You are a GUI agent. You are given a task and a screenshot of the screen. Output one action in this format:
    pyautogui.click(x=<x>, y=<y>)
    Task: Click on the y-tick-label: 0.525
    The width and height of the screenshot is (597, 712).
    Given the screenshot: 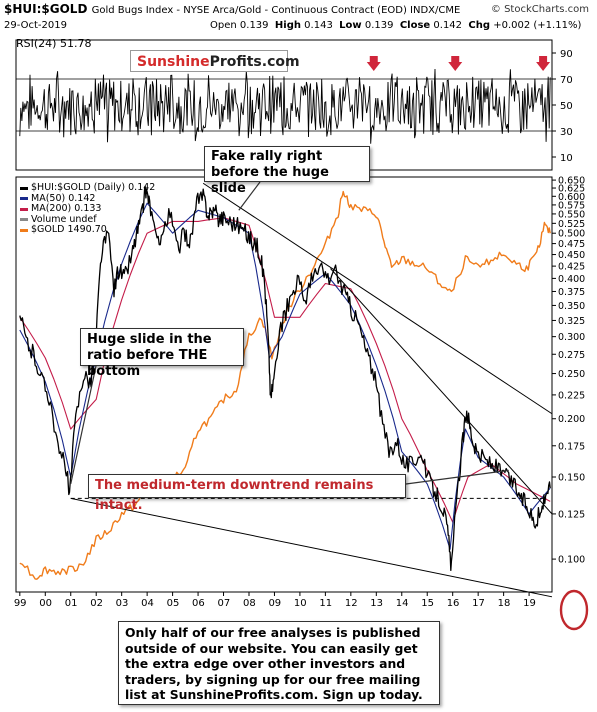 What is the action you would take?
    pyautogui.click(x=571, y=224)
    